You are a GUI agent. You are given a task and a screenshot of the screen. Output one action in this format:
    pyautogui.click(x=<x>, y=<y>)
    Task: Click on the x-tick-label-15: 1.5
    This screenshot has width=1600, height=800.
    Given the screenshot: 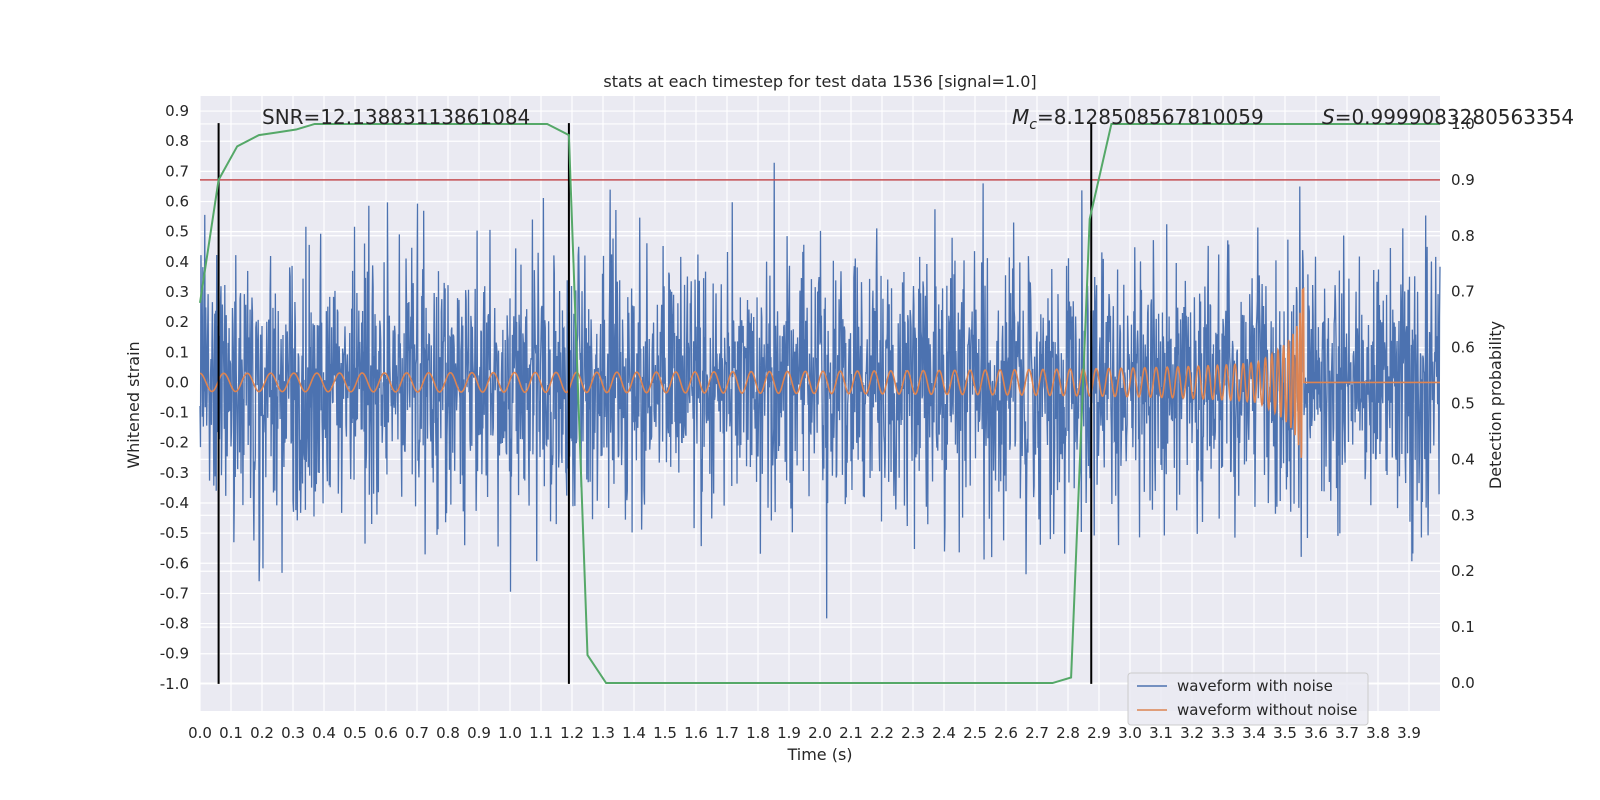 What is the action you would take?
    pyautogui.click(x=665, y=733)
    